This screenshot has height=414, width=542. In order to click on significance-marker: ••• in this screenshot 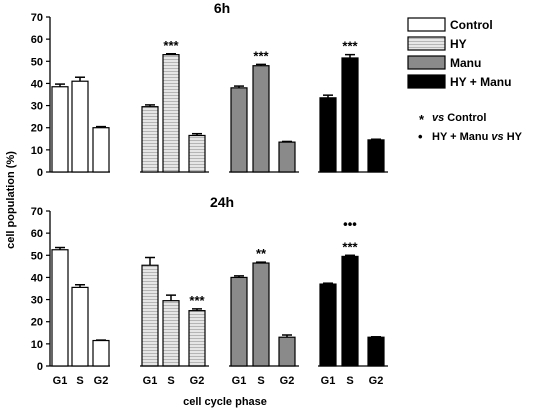, I will do `click(350, 223)`.